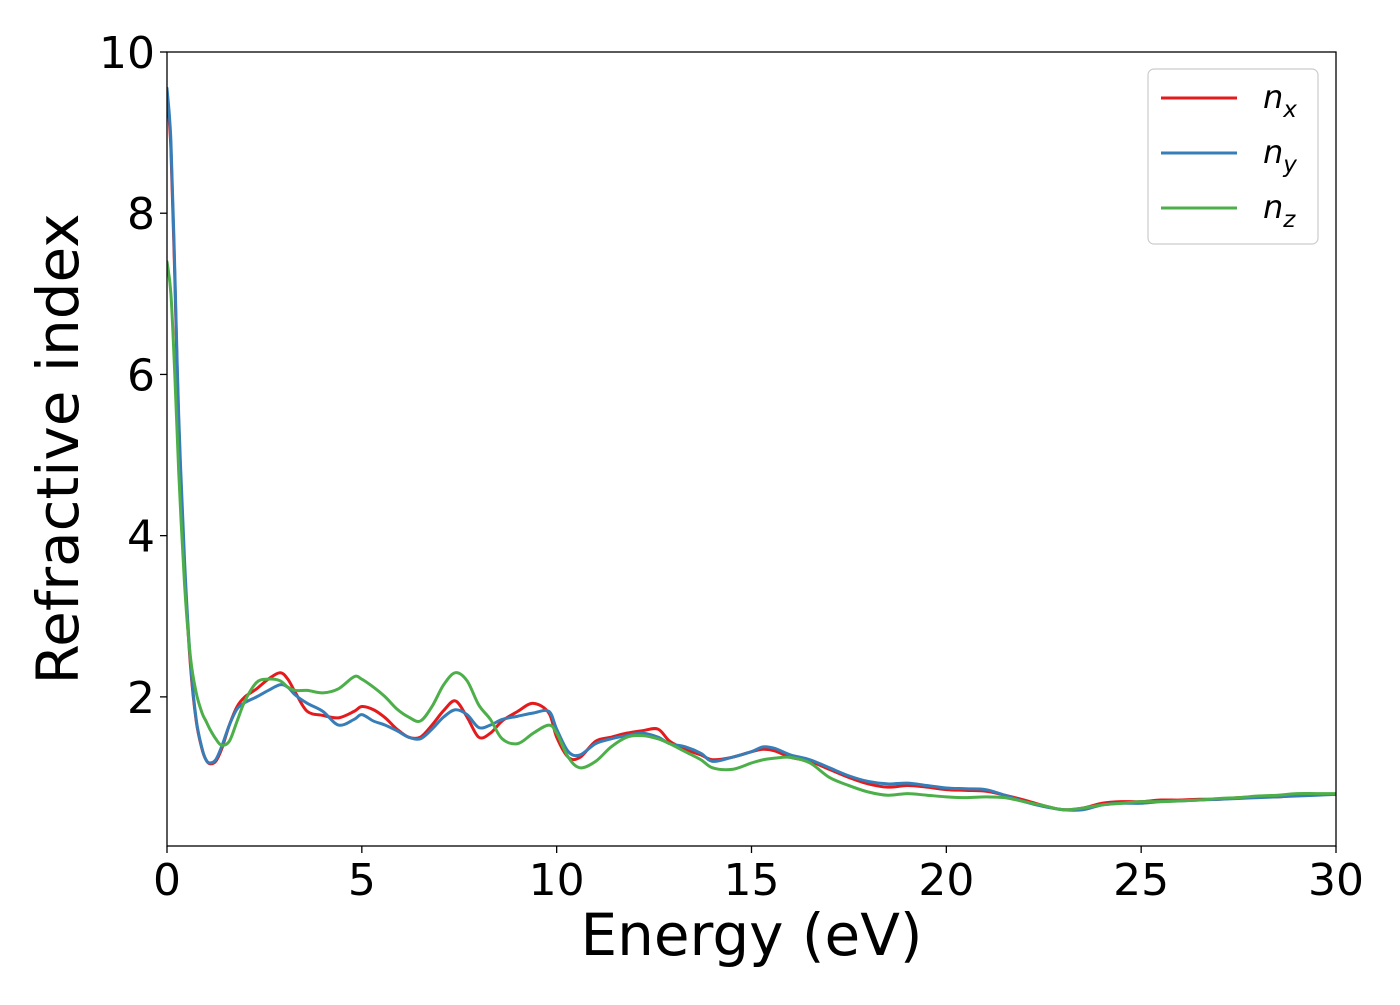  I want to click on y-axis: 2 4 6 8 10, so click(133, 376).